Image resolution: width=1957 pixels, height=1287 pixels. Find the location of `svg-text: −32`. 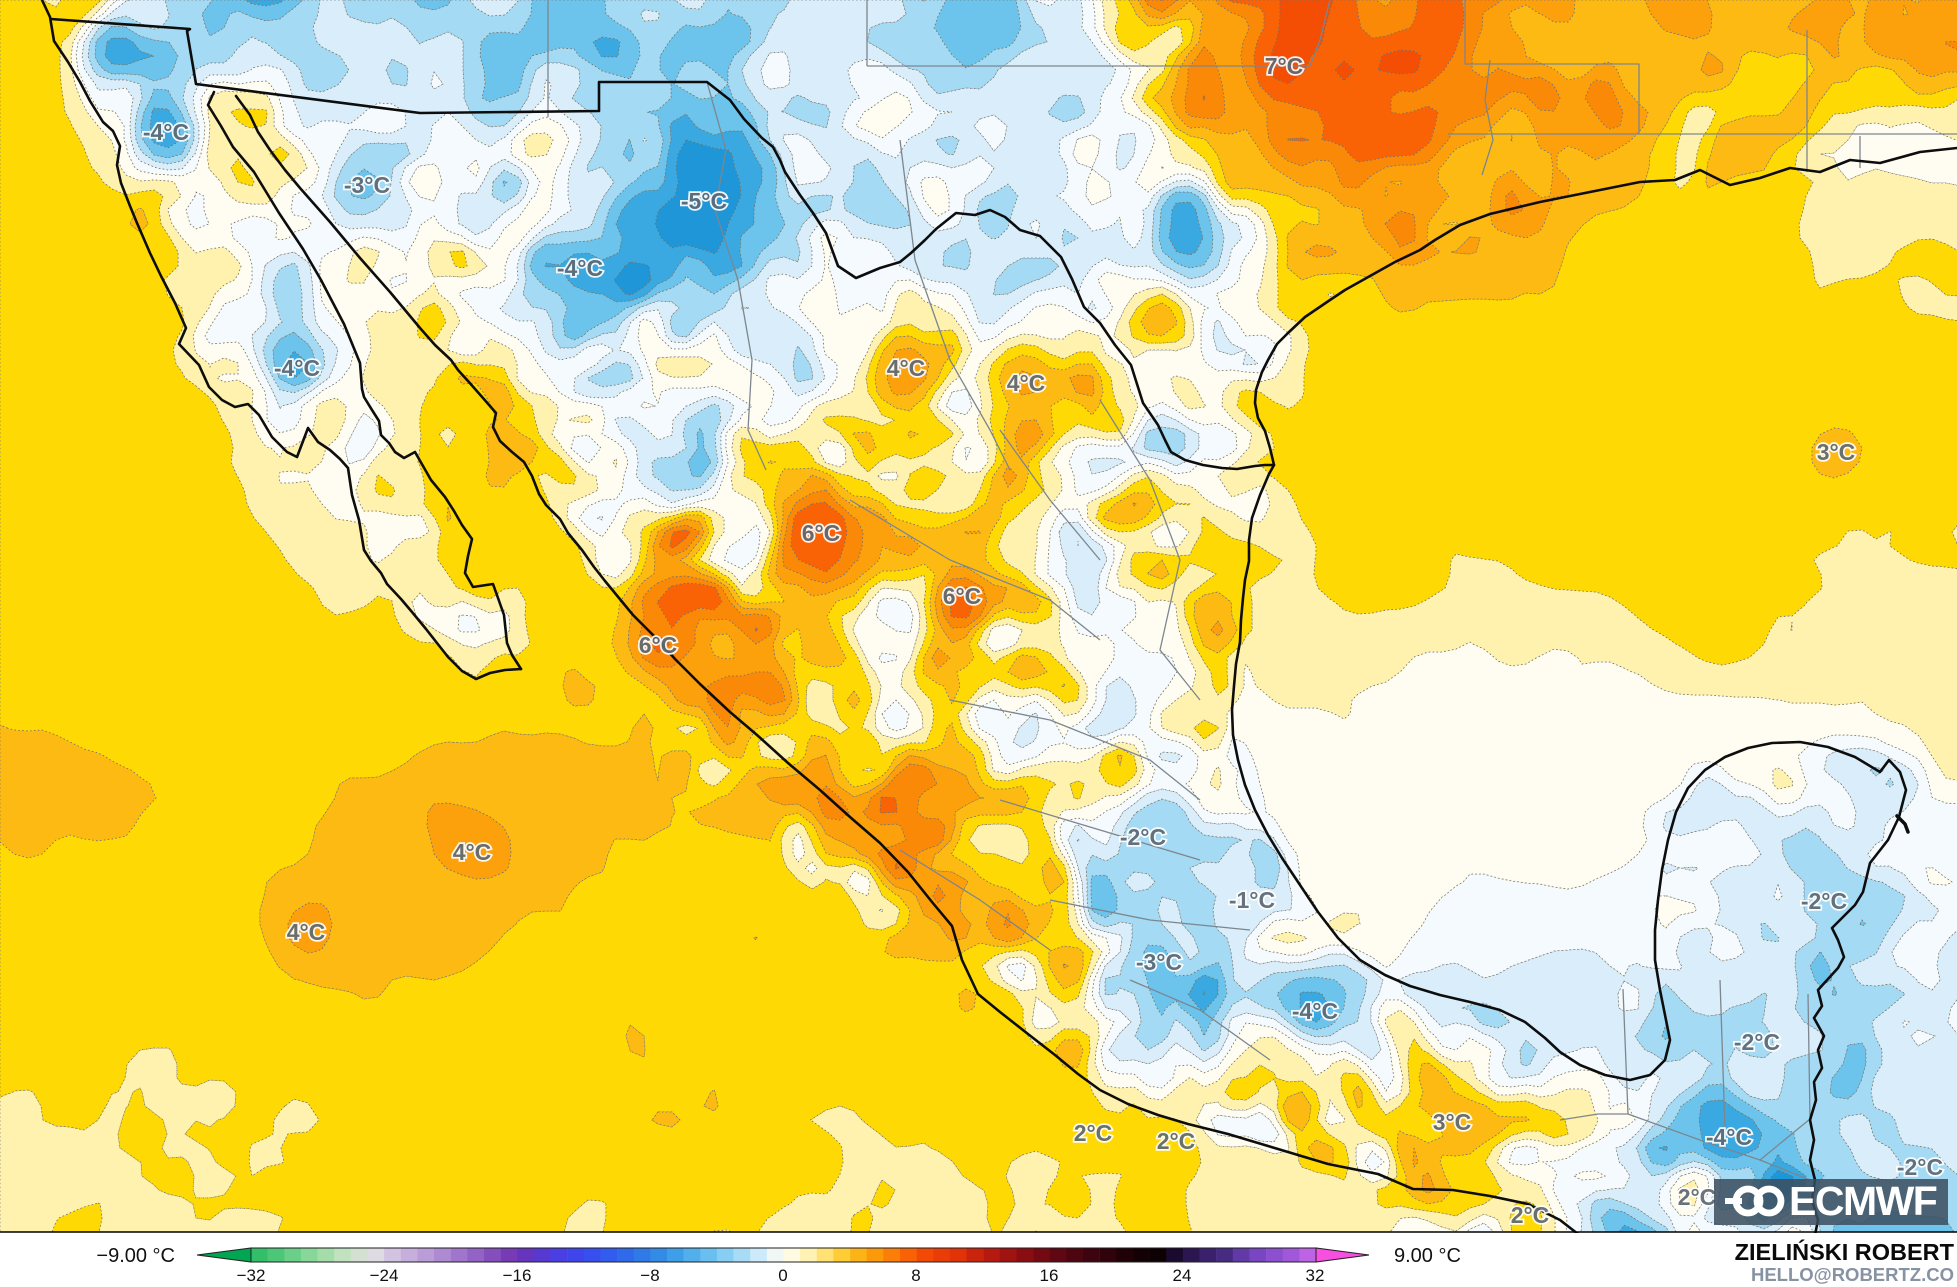

svg-text: −32 is located at coordinates (251, 1275).